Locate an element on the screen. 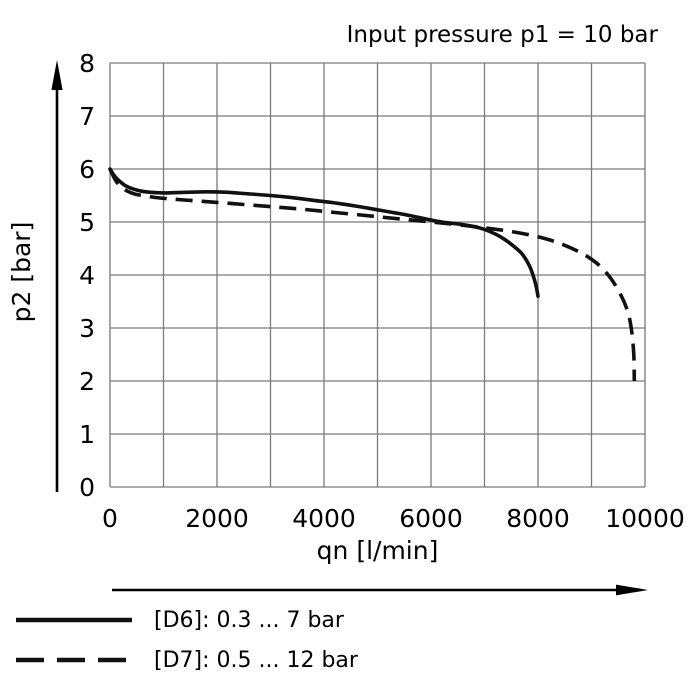 Image resolution: width=700 pixels, height=700 pixels. svg-text: 6 is located at coordinates (87, 169).